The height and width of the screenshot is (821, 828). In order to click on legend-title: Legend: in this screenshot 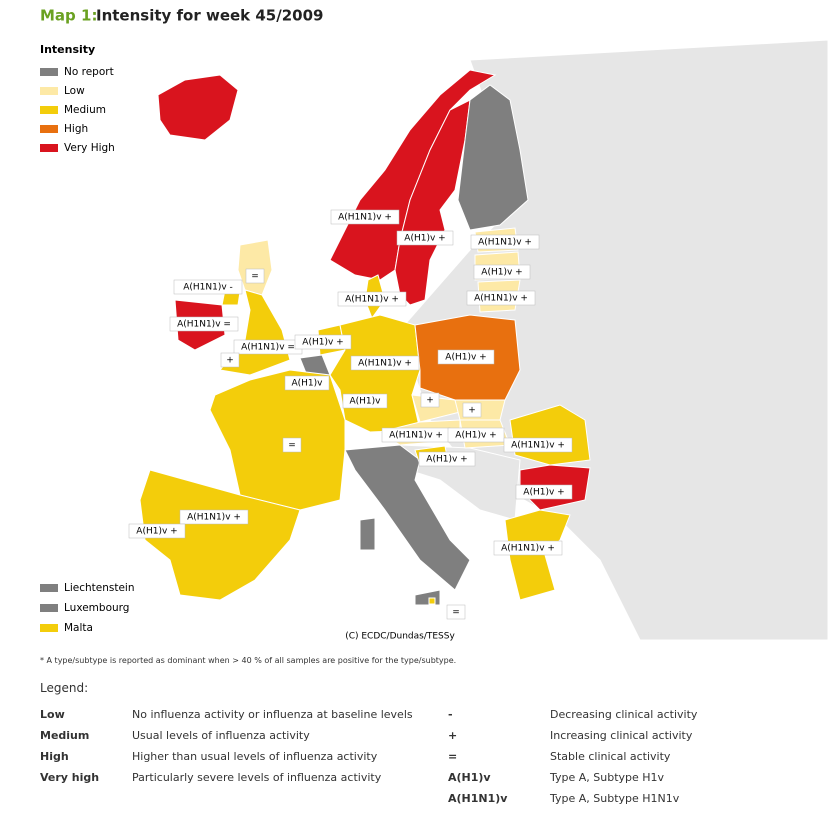, I will do `click(64, 688)`.